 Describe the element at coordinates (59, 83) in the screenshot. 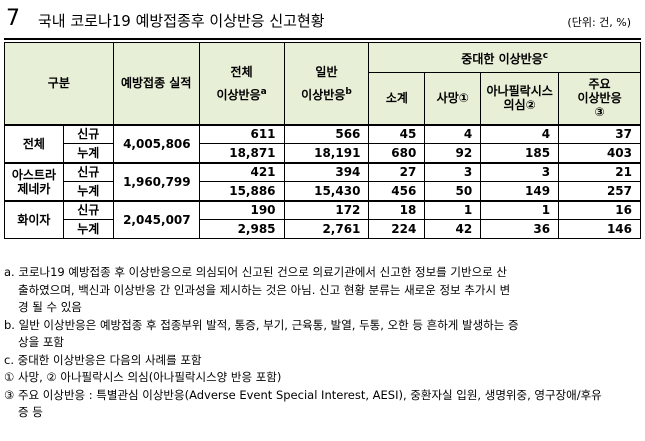

I see `header-group: 구분` at that location.